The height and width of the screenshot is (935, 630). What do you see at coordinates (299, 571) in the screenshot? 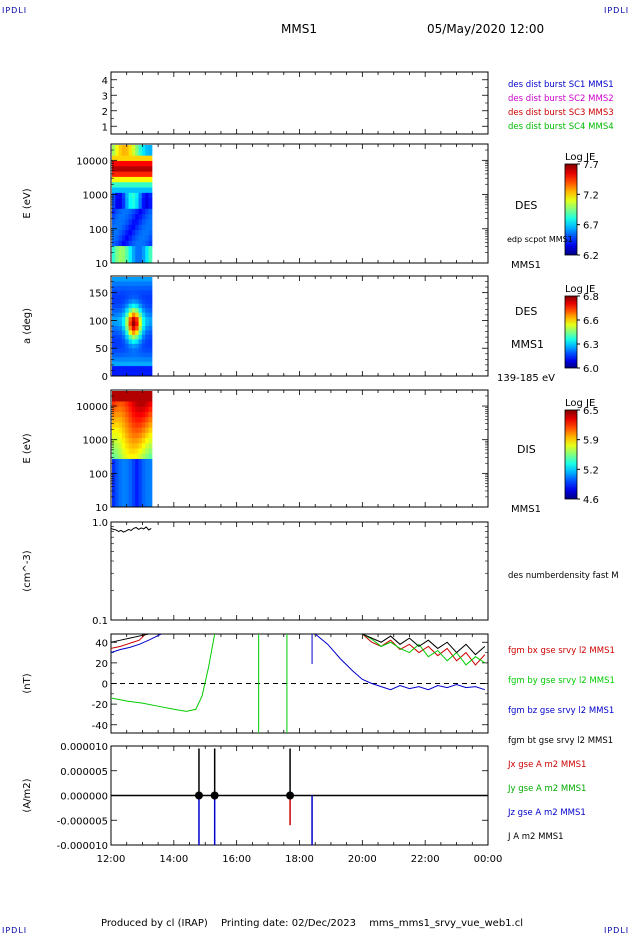
I see `panel-density-frame` at bounding box center [299, 571].